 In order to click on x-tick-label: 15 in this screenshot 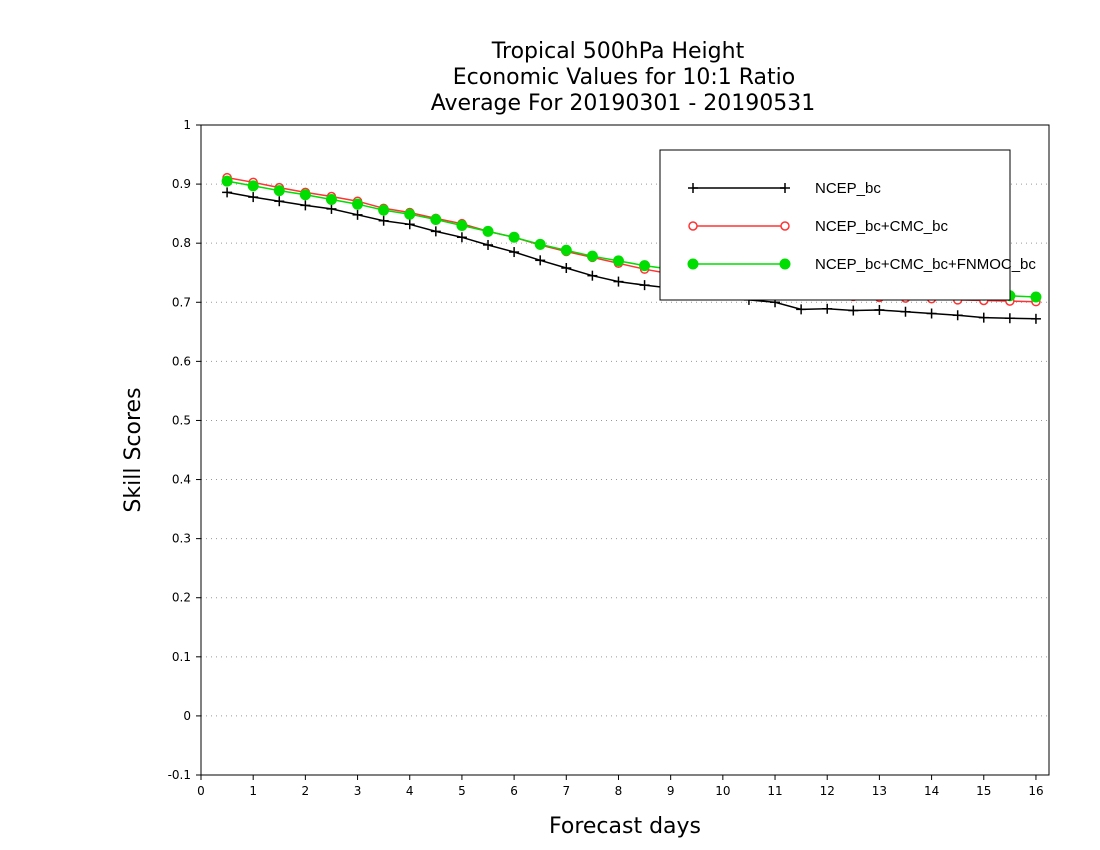, I will do `click(983, 791)`.